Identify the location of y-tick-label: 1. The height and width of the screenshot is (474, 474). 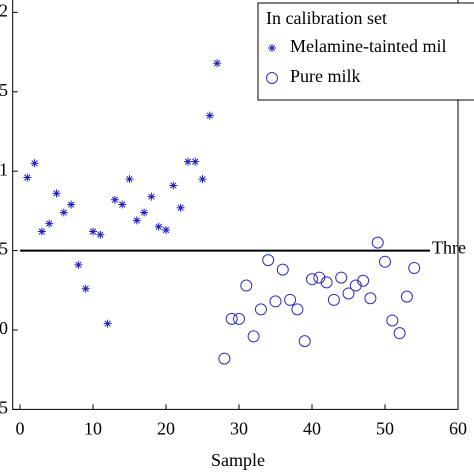
(4, 169).